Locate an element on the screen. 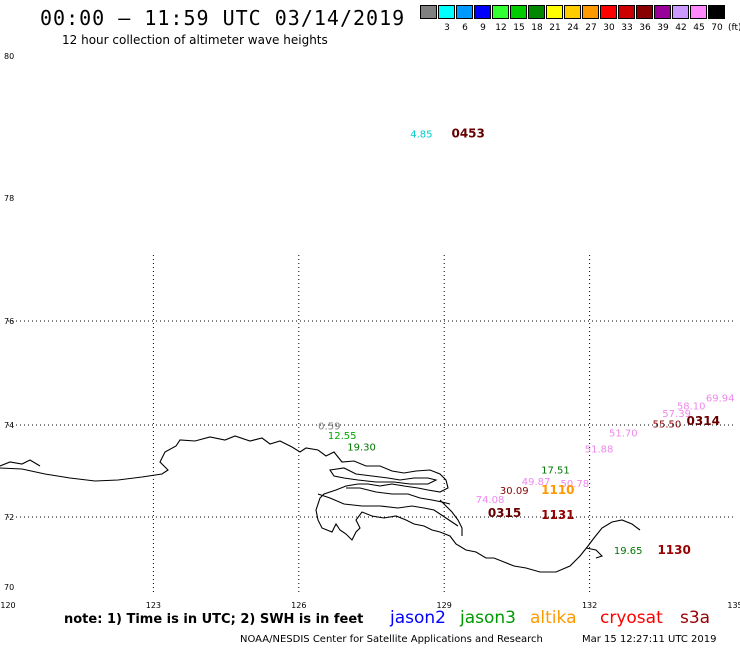  satellite-jason2: jason2 is located at coordinates (418, 618).